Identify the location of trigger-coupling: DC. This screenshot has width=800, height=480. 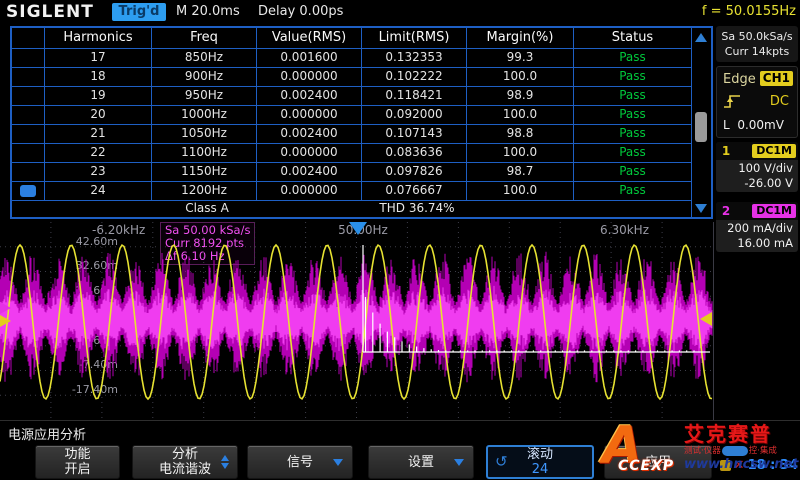
(779, 101).